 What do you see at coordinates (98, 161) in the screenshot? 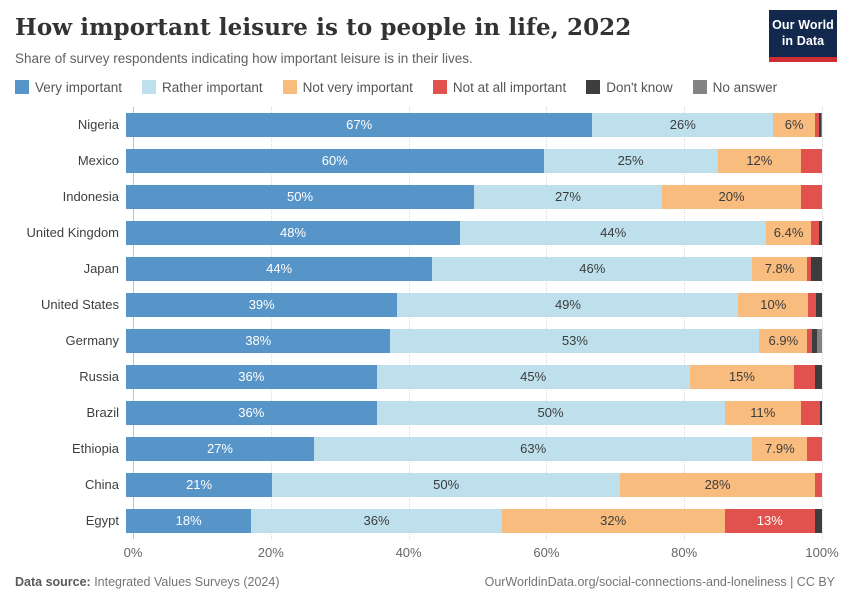
I see `country-label-mexico: Mexico` at bounding box center [98, 161].